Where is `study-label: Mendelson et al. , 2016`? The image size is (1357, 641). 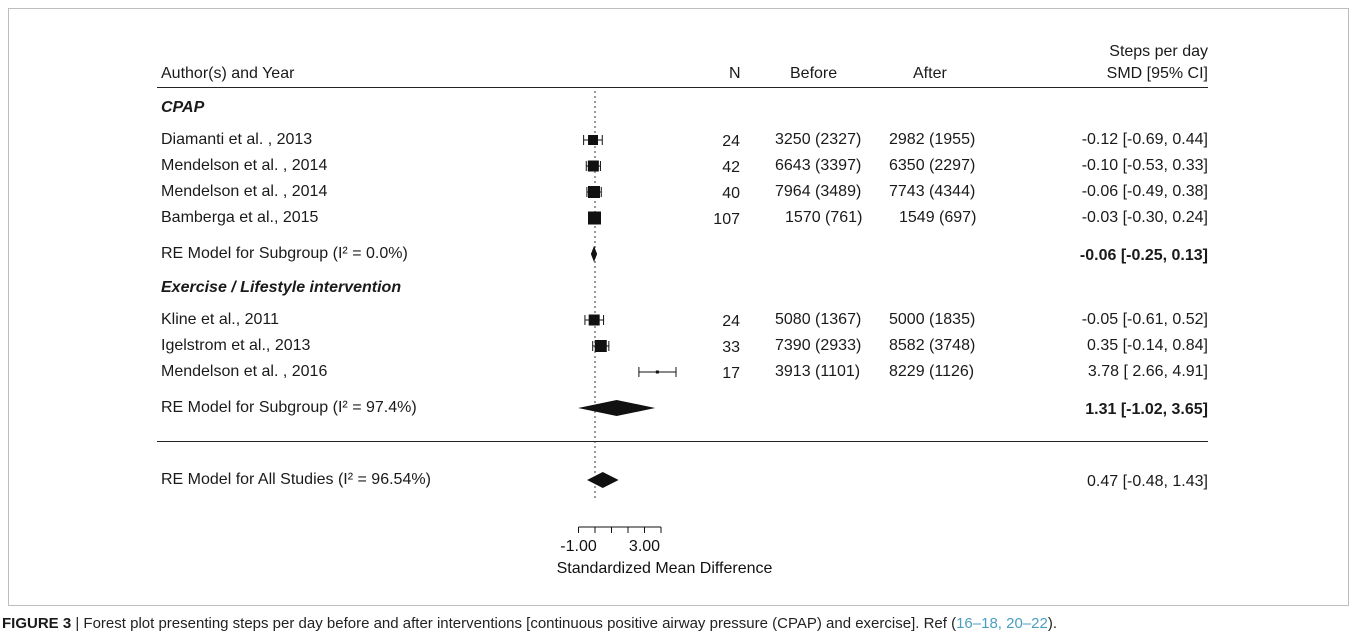 study-label: Mendelson et al. , 2016 is located at coordinates (244, 371).